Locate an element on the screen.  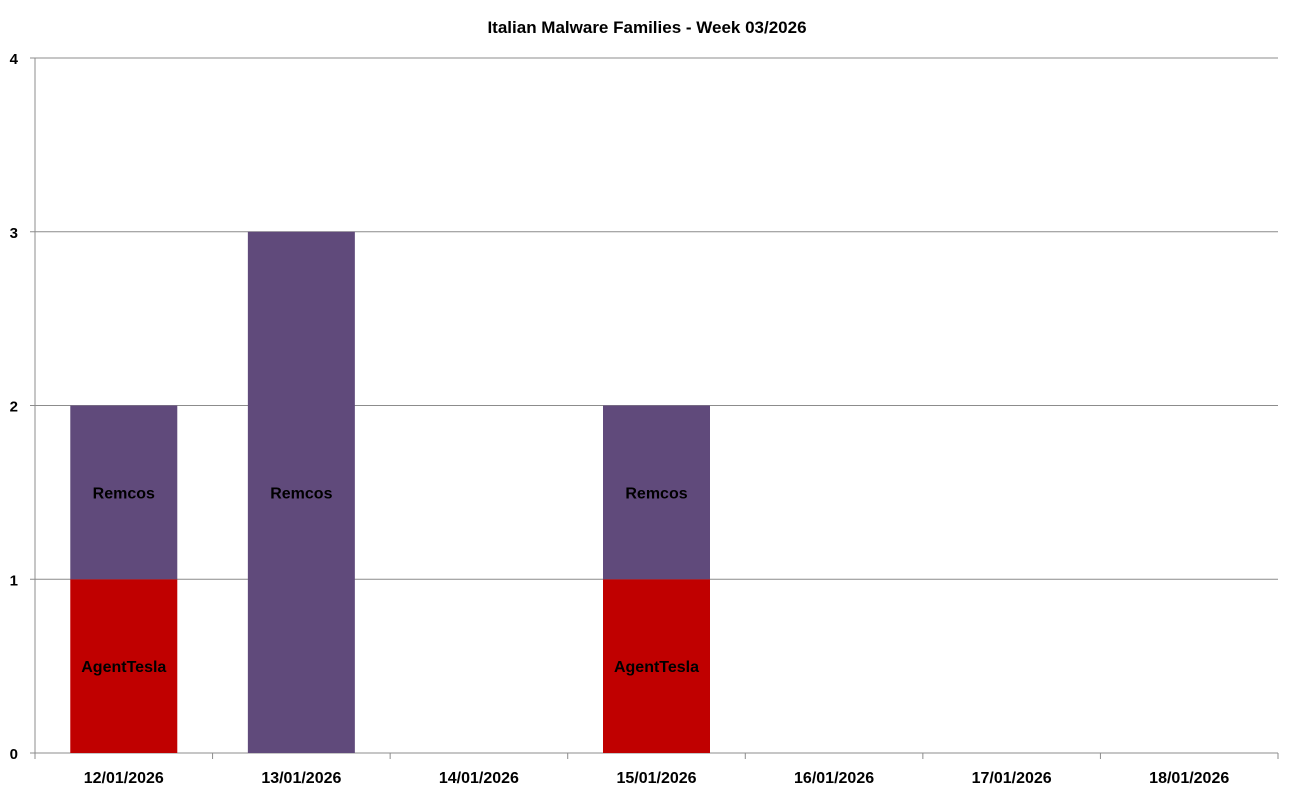
x-tick-label: 18/01/2026 is located at coordinates (1189, 778).